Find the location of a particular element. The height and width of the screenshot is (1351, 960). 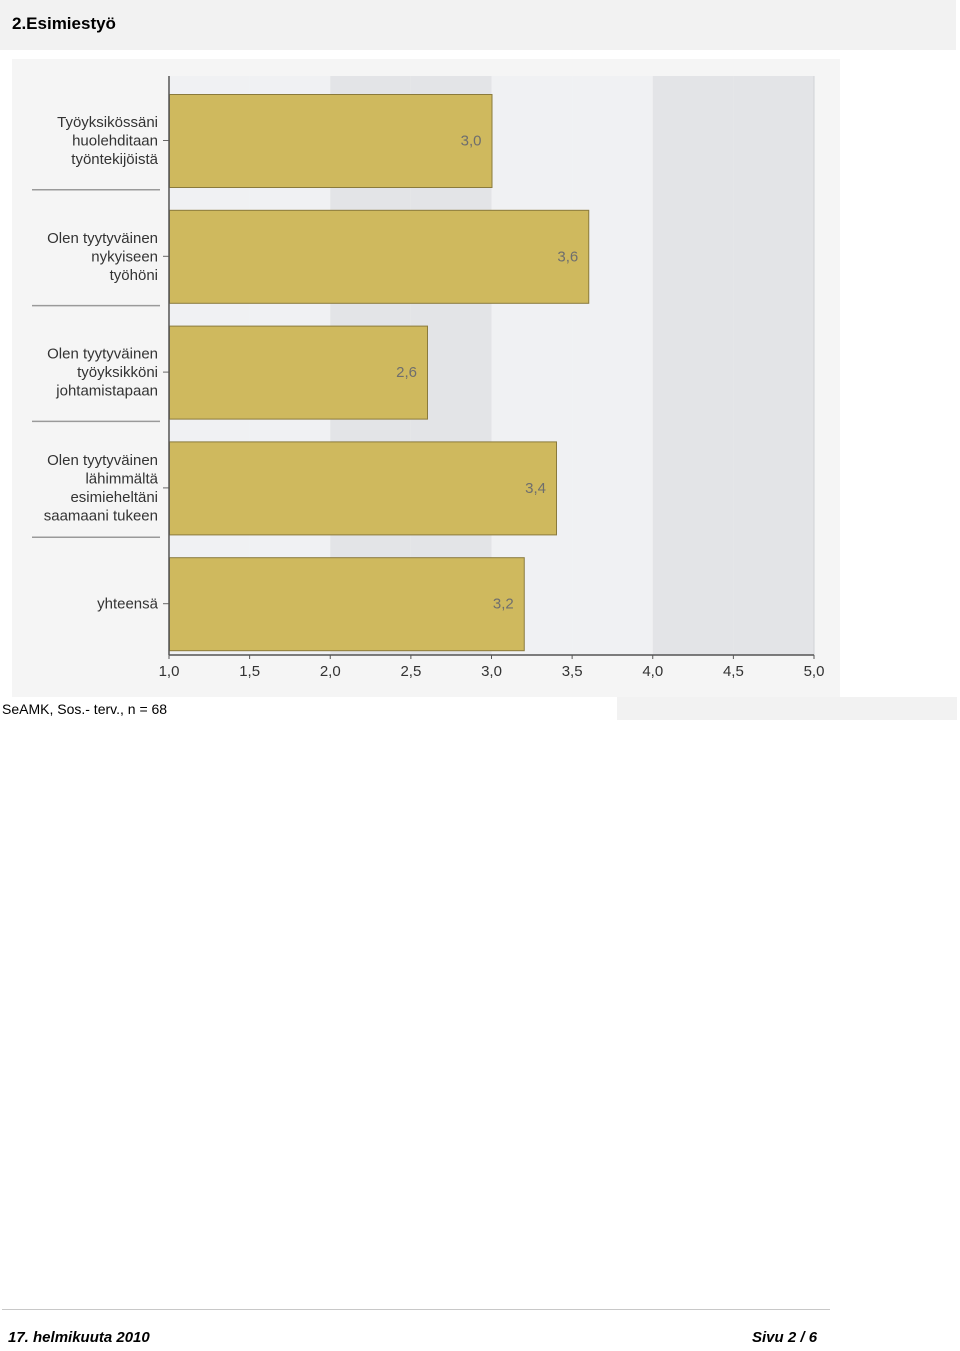

page-heading: 2.Esimiestyö is located at coordinates (64, 23).